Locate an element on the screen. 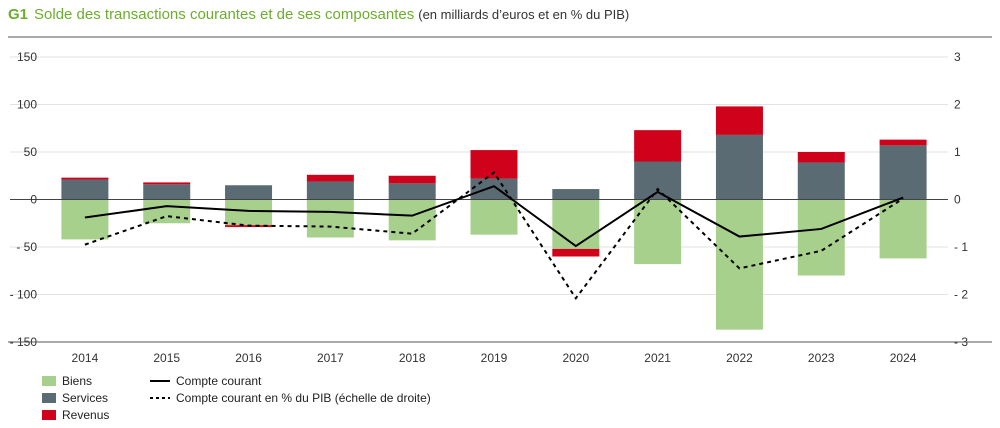 The height and width of the screenshot is (428, 1000). legend-label-services: Services is located at coordinates (85, 398).